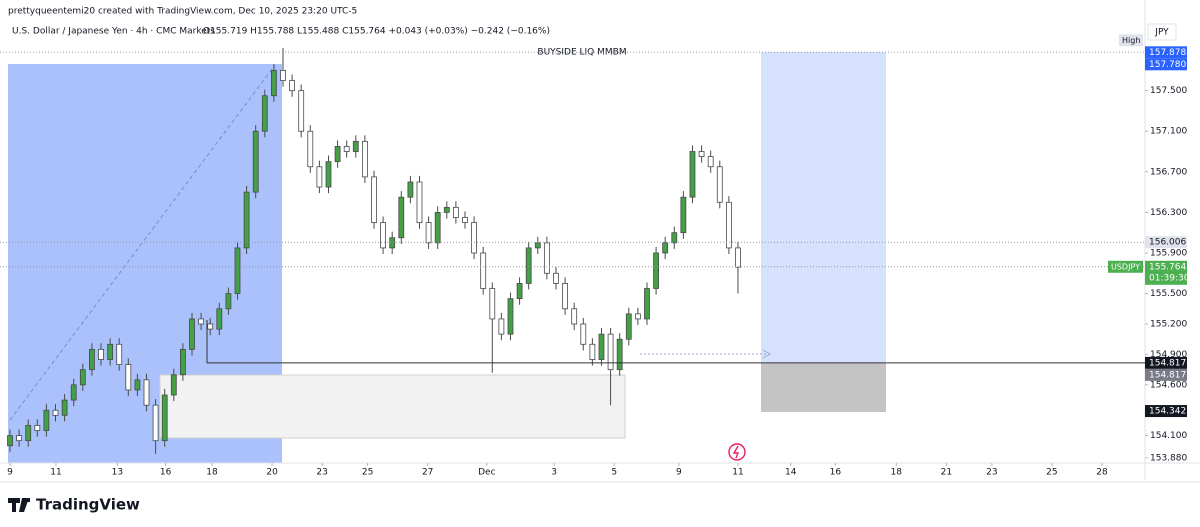  What do you see at coordinates (117, 473) in the screenshot?
I see `x-tick-label: 13` at bounding box center [117, 473].